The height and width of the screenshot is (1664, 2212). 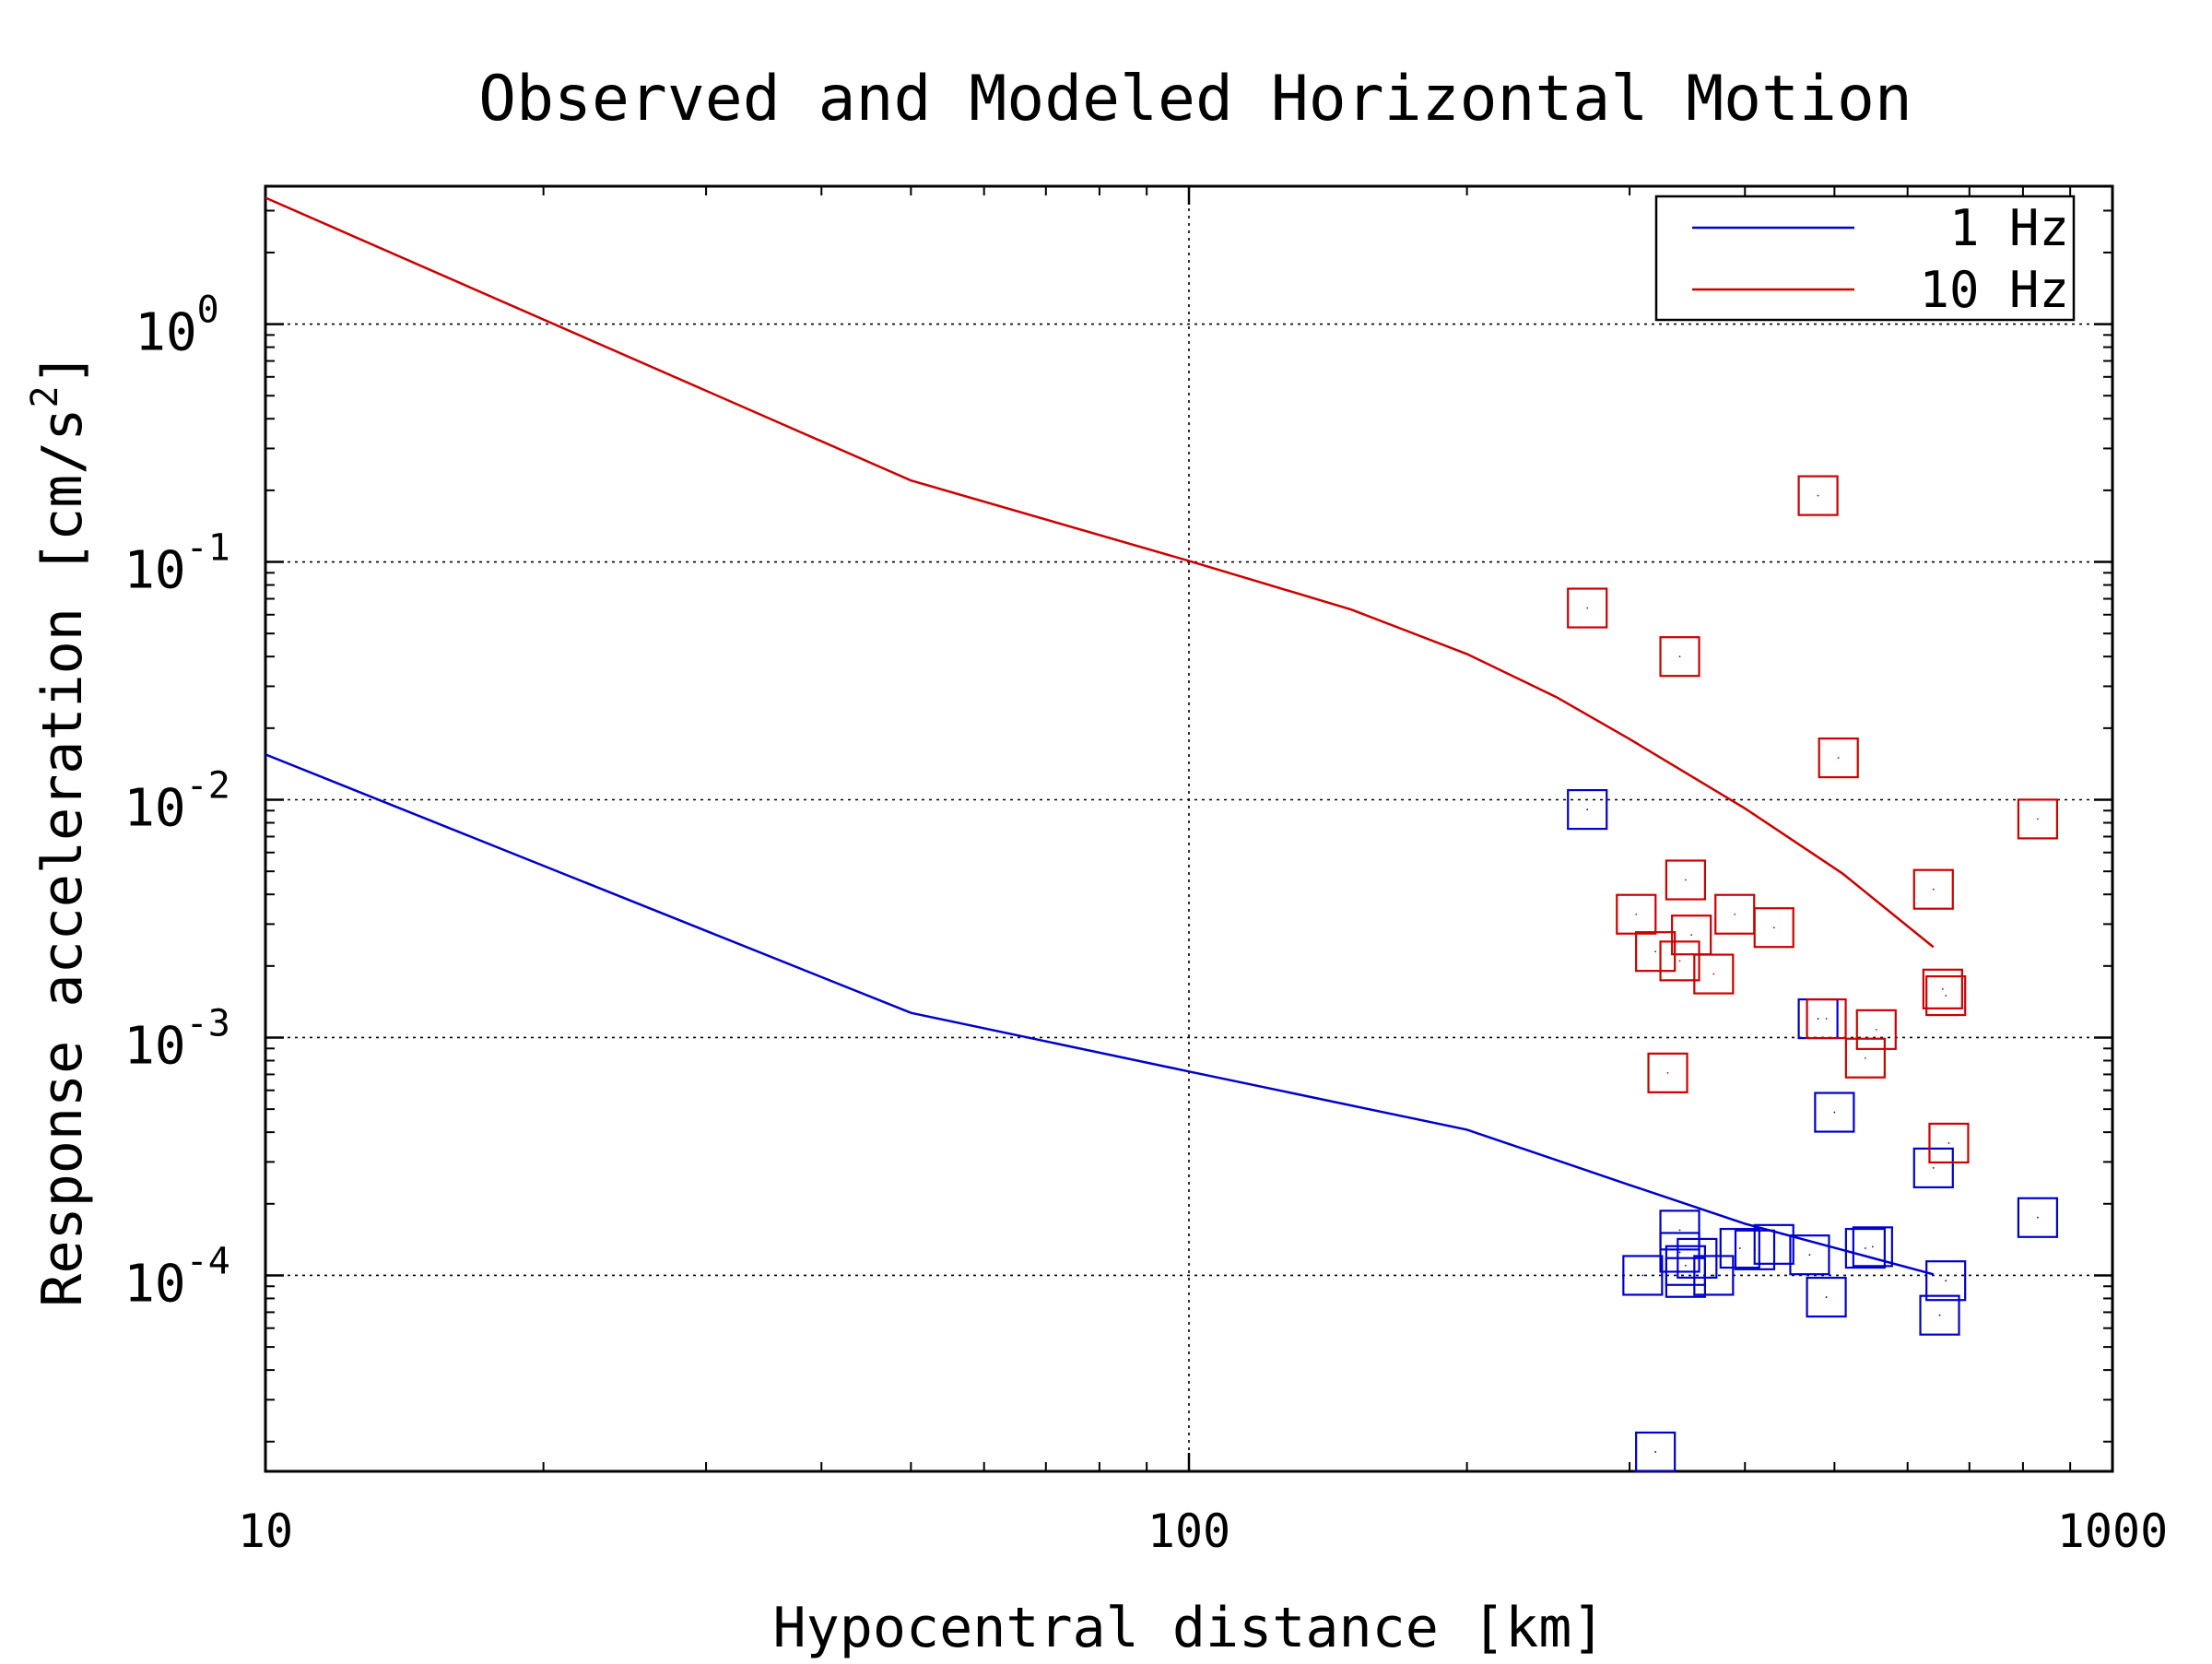 What do you see at coordinates (2112, 1531) in the screenshot?
I see `x-tick-label: 1000` at bounding box center [2112, 1531].